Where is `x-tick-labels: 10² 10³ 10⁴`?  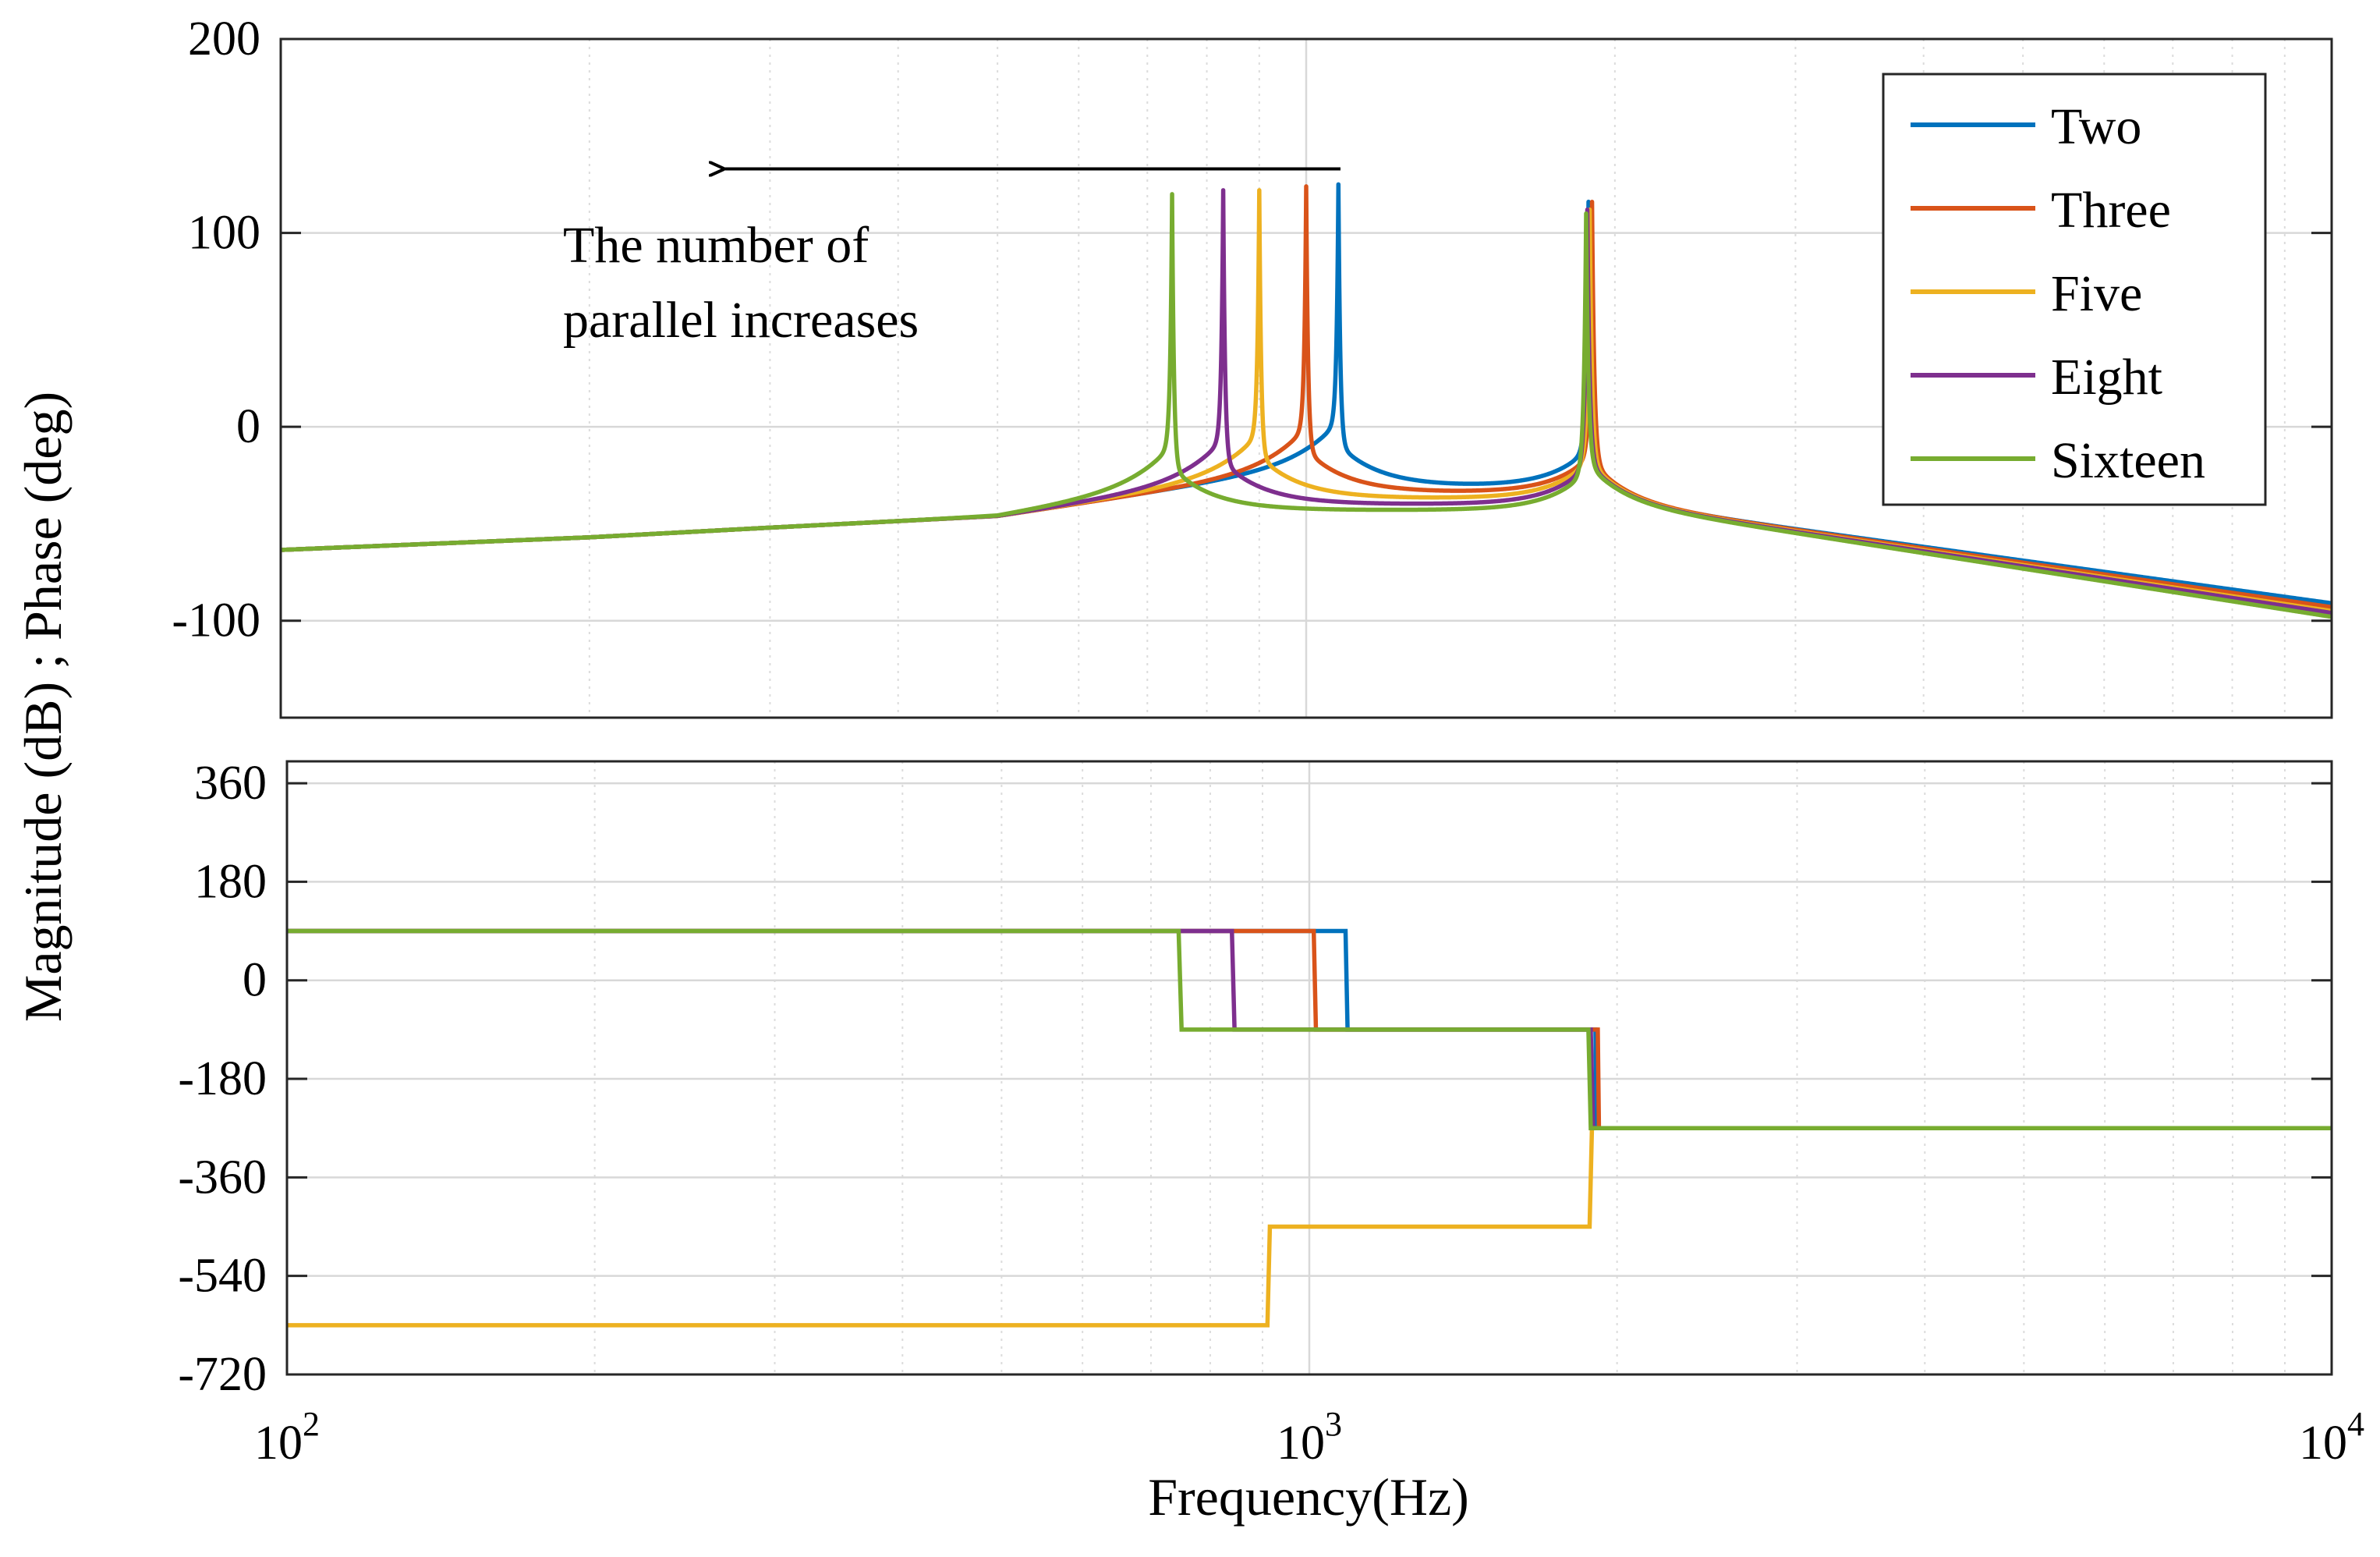 x-tick-labels: 10² 10³ 10⁴ is located at coordinates (1309, 1437).